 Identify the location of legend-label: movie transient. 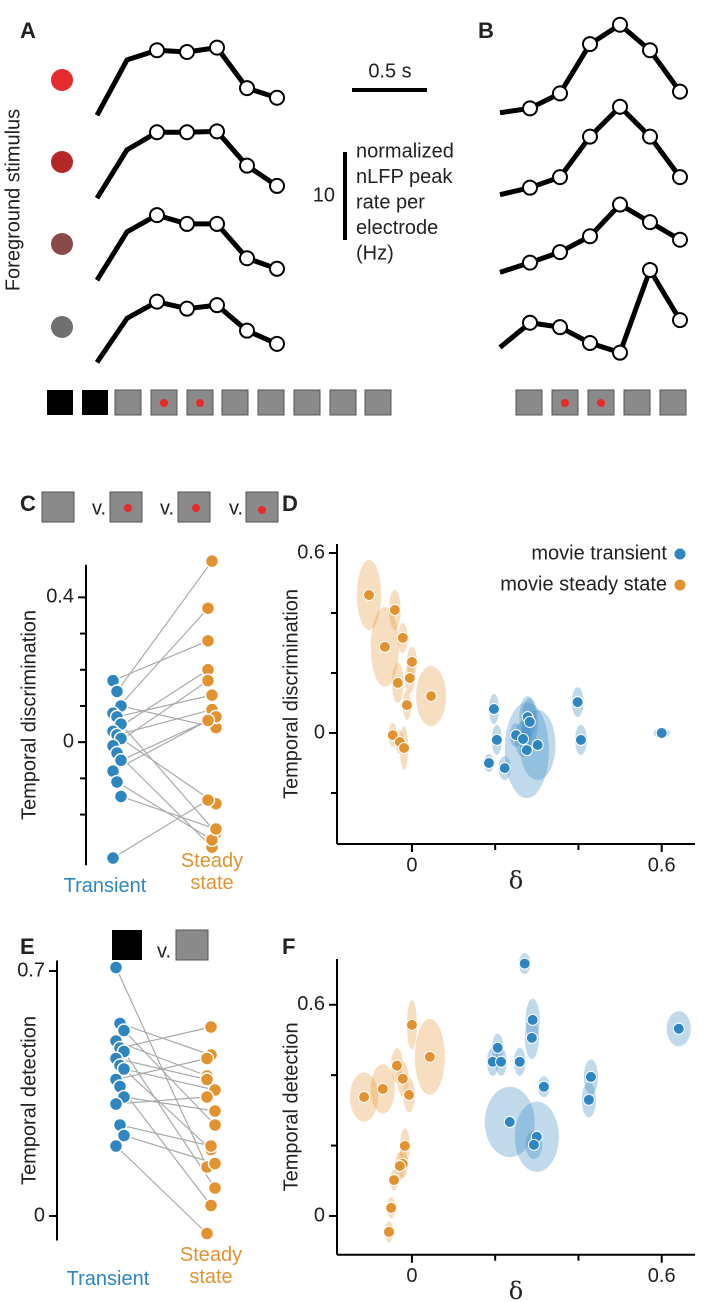
(599, 553).